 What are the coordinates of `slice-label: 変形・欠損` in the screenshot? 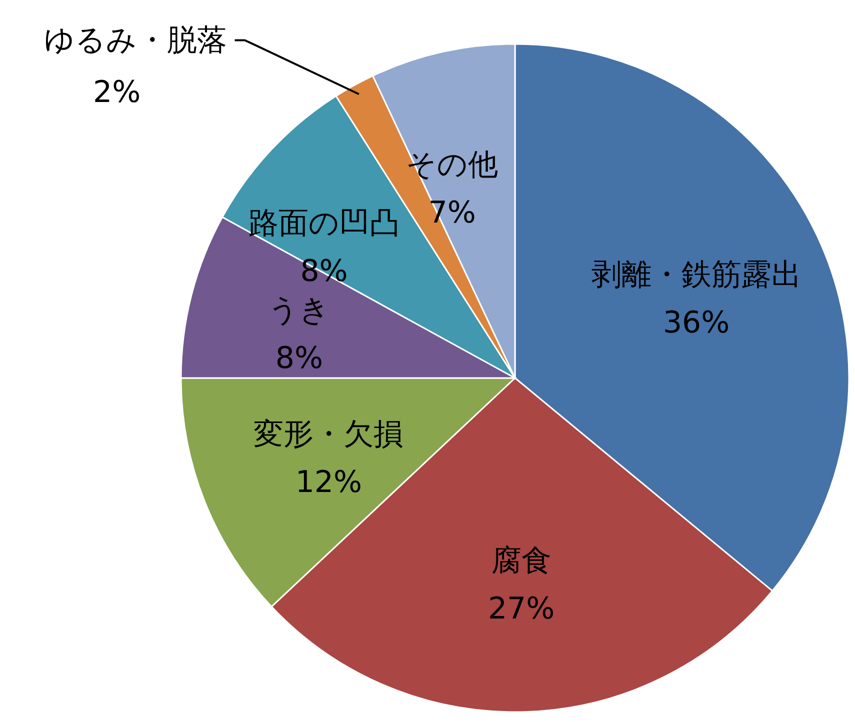 It's located at (329, 434).